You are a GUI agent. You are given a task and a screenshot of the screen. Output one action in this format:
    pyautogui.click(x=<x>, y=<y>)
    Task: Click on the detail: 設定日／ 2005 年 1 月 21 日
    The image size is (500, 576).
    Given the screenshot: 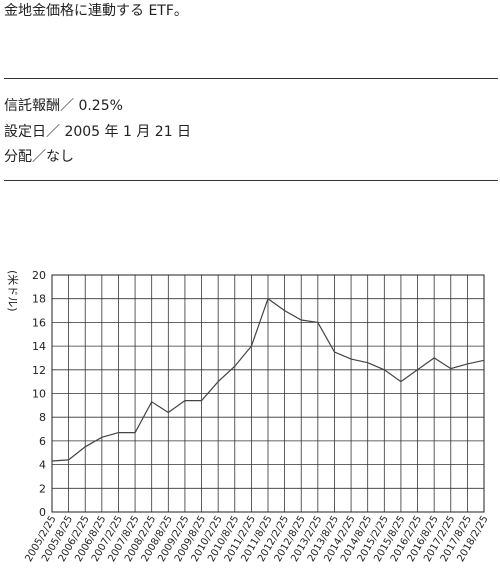 What is the action you would take?
    pyautogui.click(x=98, y=132)
    